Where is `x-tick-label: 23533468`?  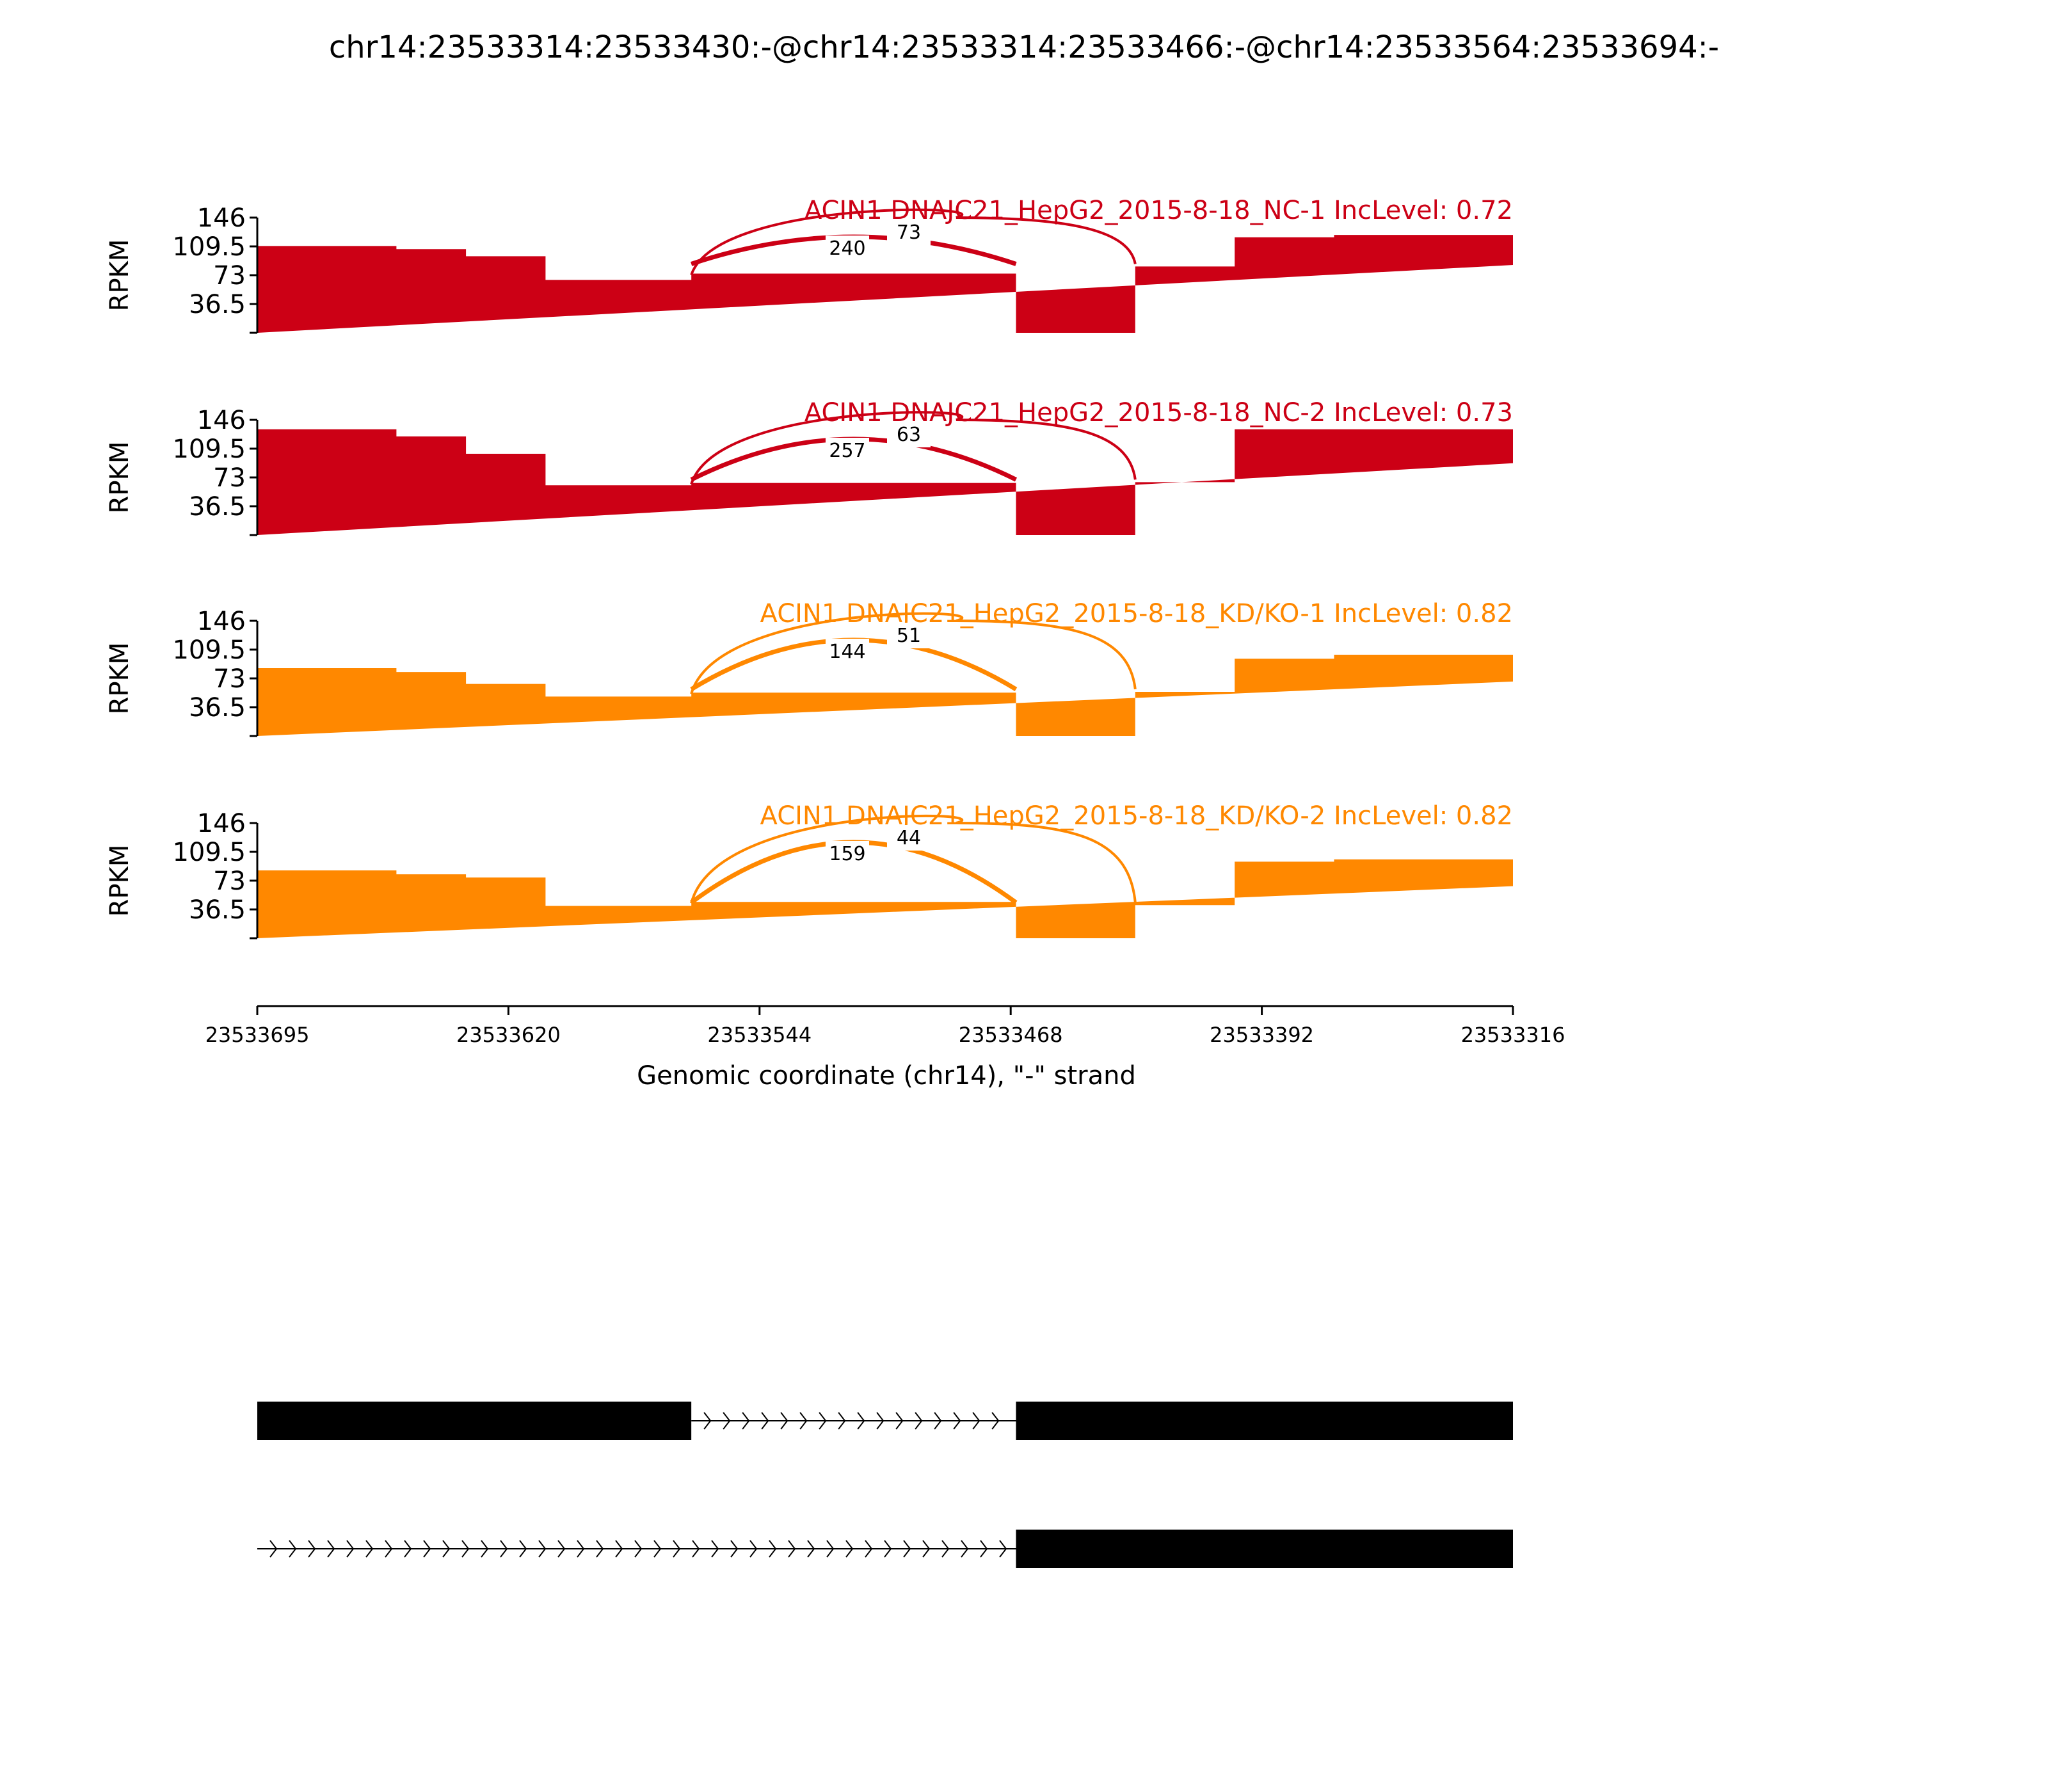 x-tick-label: 23533468 is located at coordinates (1011, 1035).